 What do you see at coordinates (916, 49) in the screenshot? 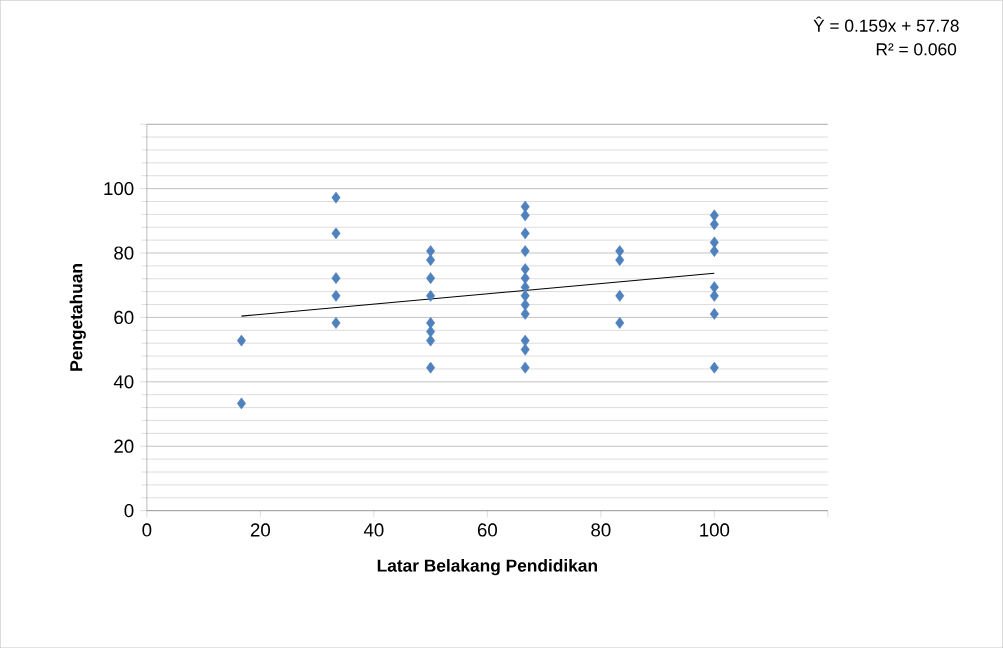
I see `text: R² = 0.060` at bounding box center [916, 49].